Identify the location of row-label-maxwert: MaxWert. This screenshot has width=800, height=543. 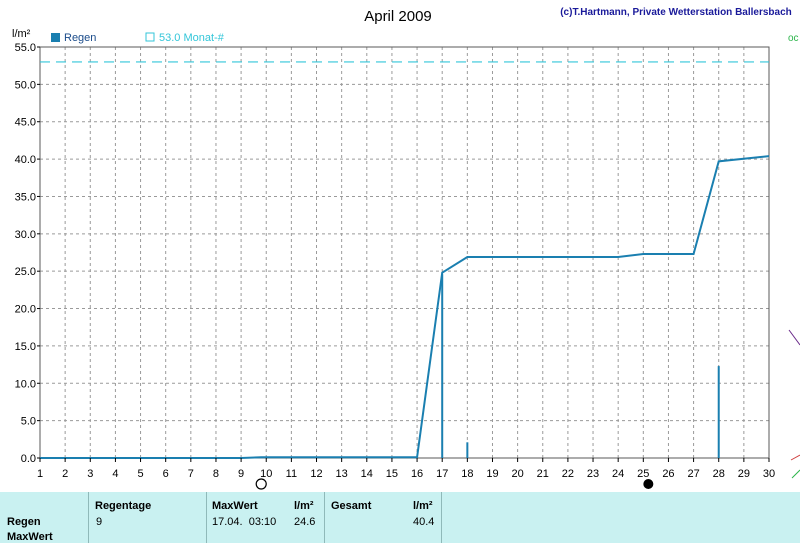
(30, 537).